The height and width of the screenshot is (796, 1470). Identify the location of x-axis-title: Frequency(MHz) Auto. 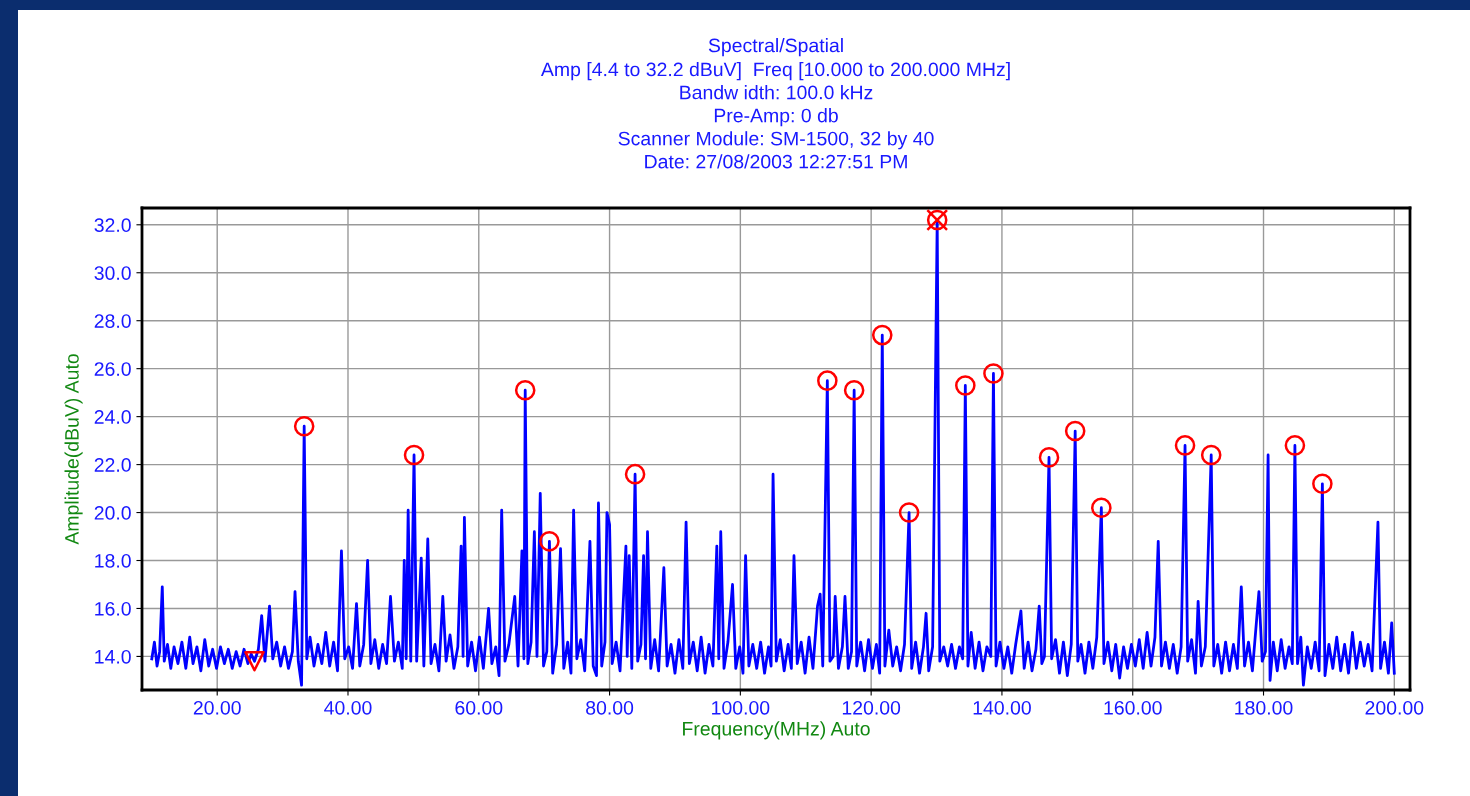
(776, 730).